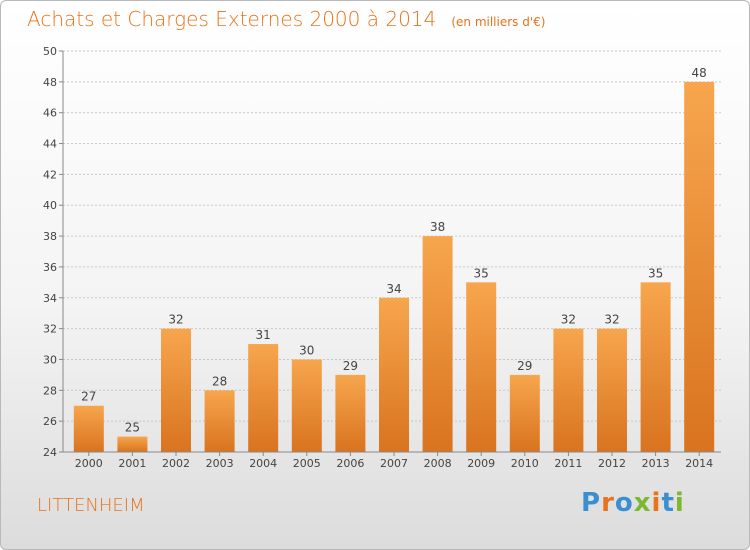 Image resolution: width=750 pixels, height=550 pixels. Describe the element at coordinates (176, 390) in the screenshot. I see `bar-2002` at that location.